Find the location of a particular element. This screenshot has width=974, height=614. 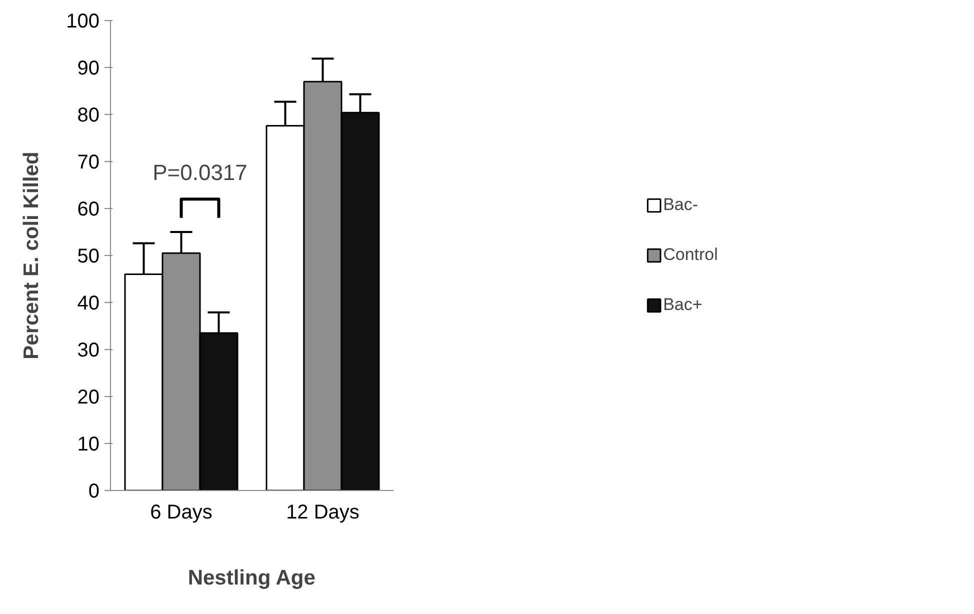

y-tick-label: 70 is located at coordinates (88, 163).